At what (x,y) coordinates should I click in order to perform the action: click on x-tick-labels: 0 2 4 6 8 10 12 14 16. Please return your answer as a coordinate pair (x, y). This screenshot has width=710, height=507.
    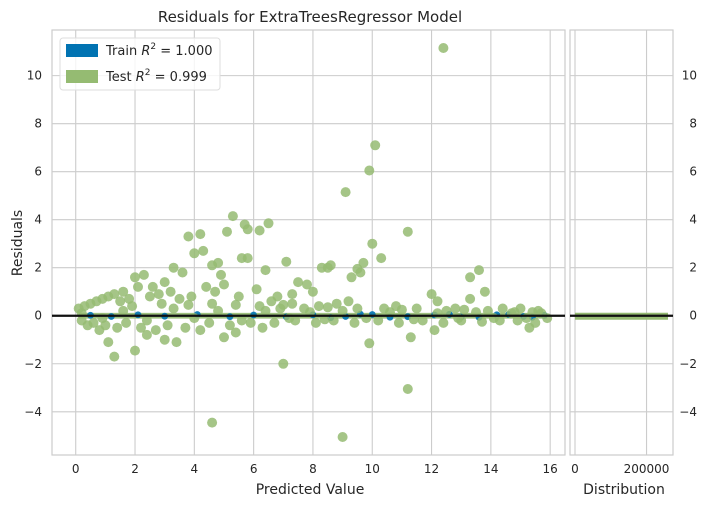
    Looking at the image, I should click on (315, 469).